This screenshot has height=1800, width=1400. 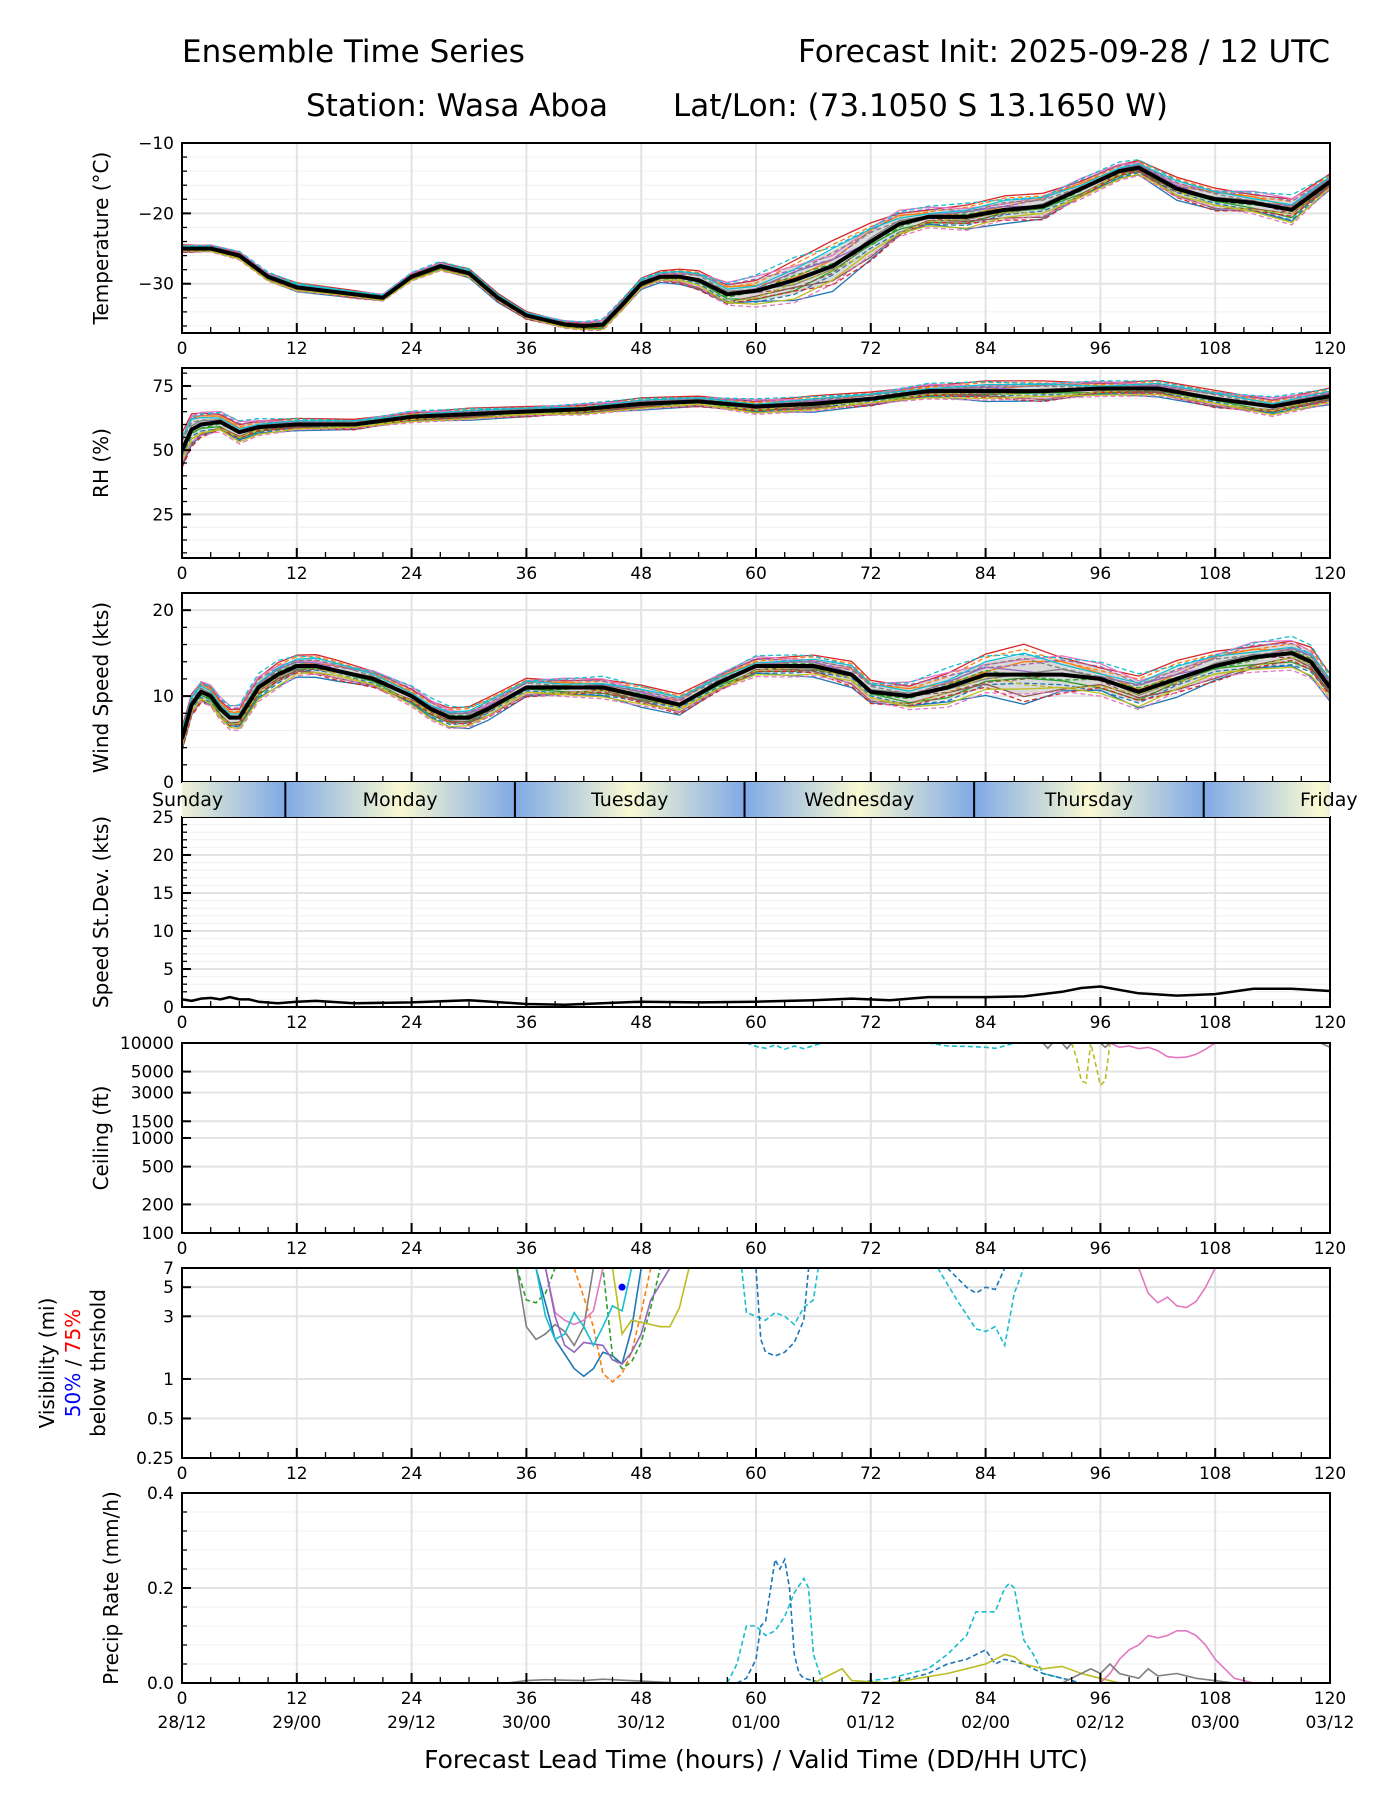 I want to click on day-label: Friday, so click(x=1329, y=800).